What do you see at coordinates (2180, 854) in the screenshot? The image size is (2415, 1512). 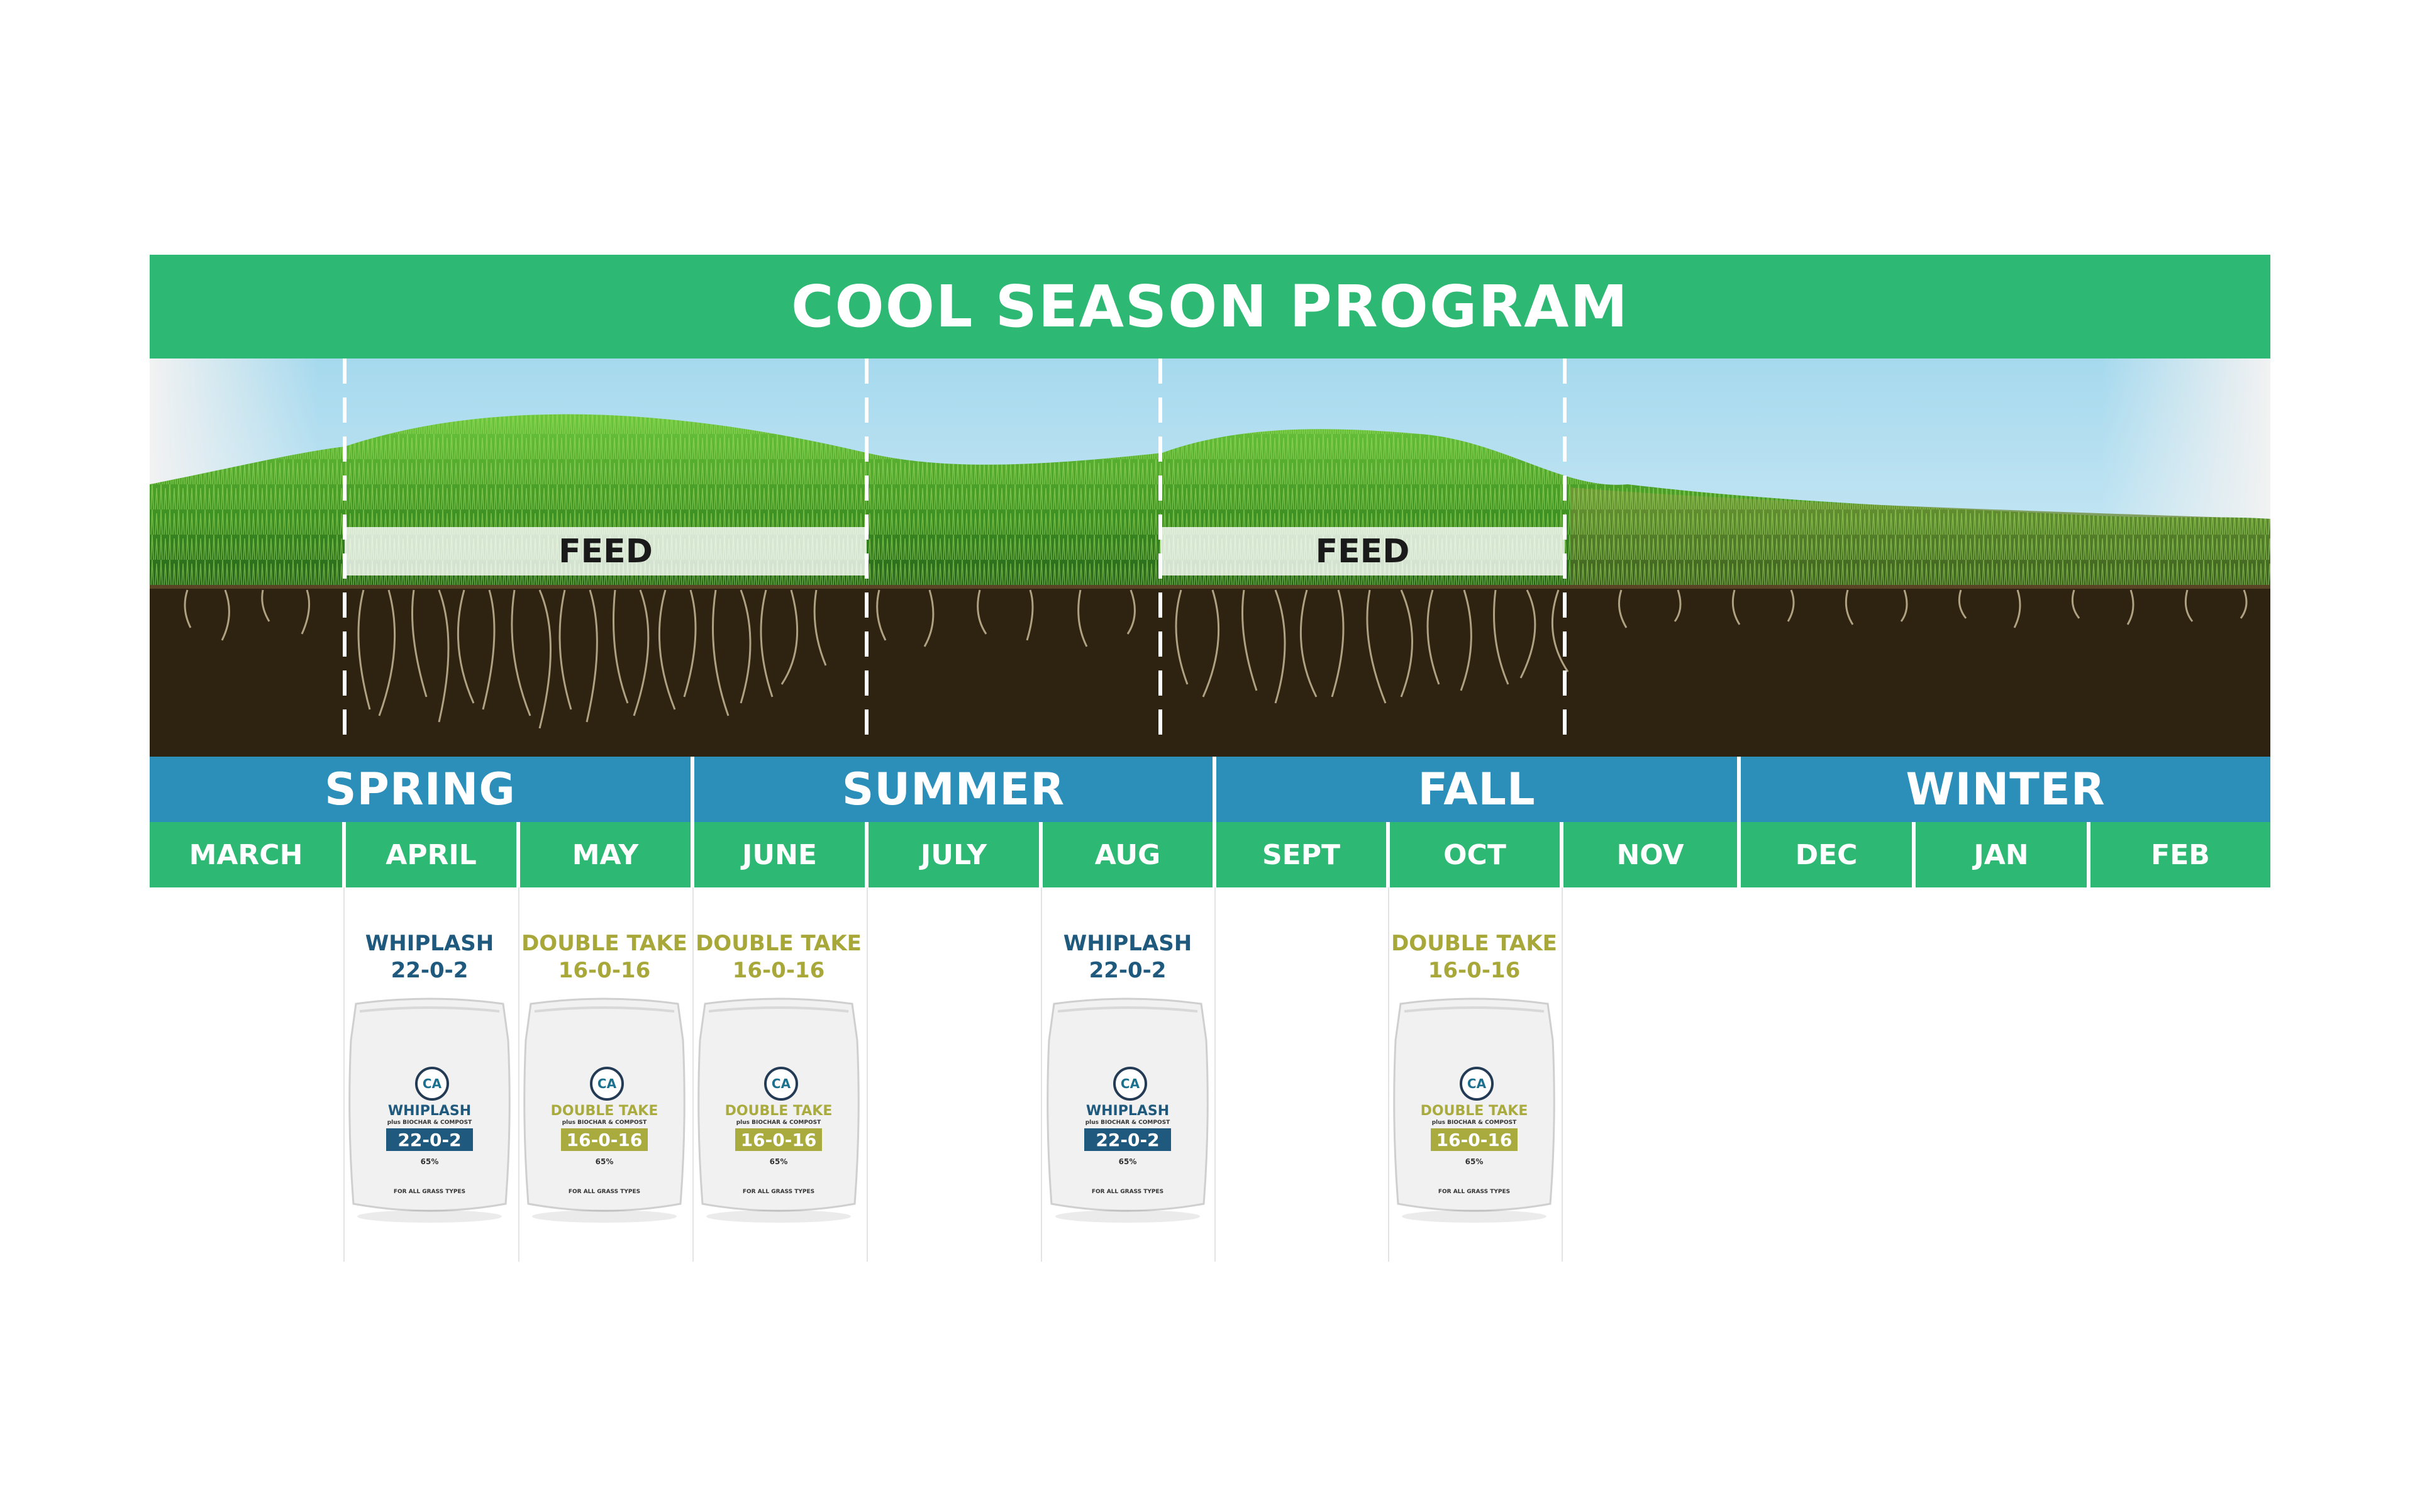 I see `month-cell: FEB` at bounding box center [2180, 854].